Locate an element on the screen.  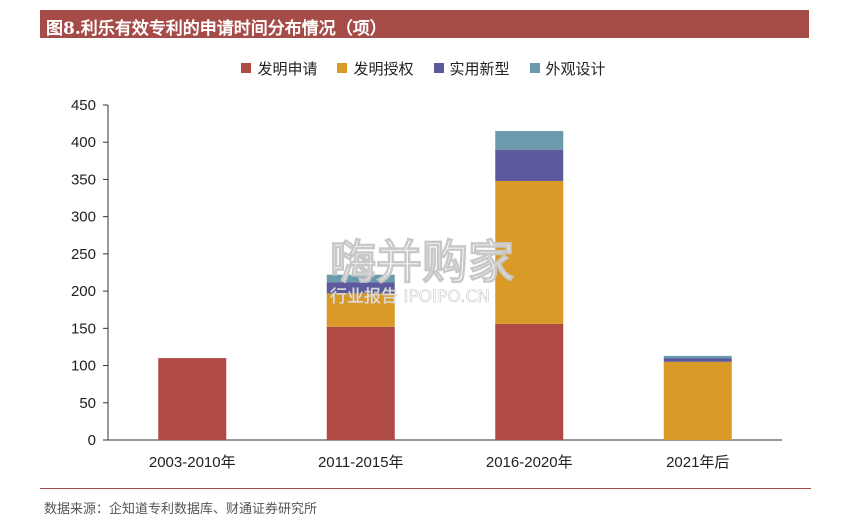
legend-label: 外观设计 is located at coordinates (575, 68).